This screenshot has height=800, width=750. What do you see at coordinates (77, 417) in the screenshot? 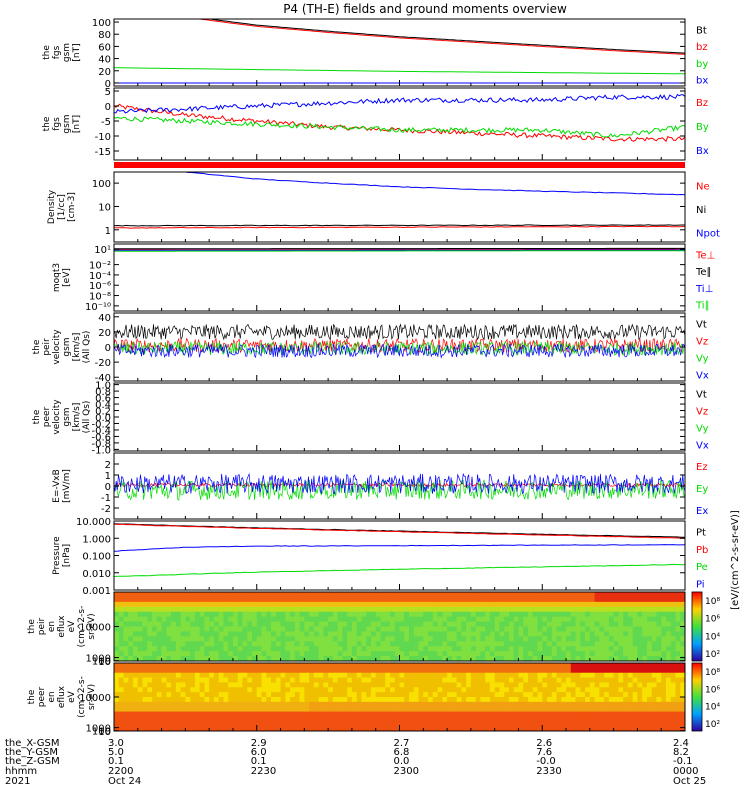
I see `y-axis-label-line: [km/s]` at bounding box center [77, 417].